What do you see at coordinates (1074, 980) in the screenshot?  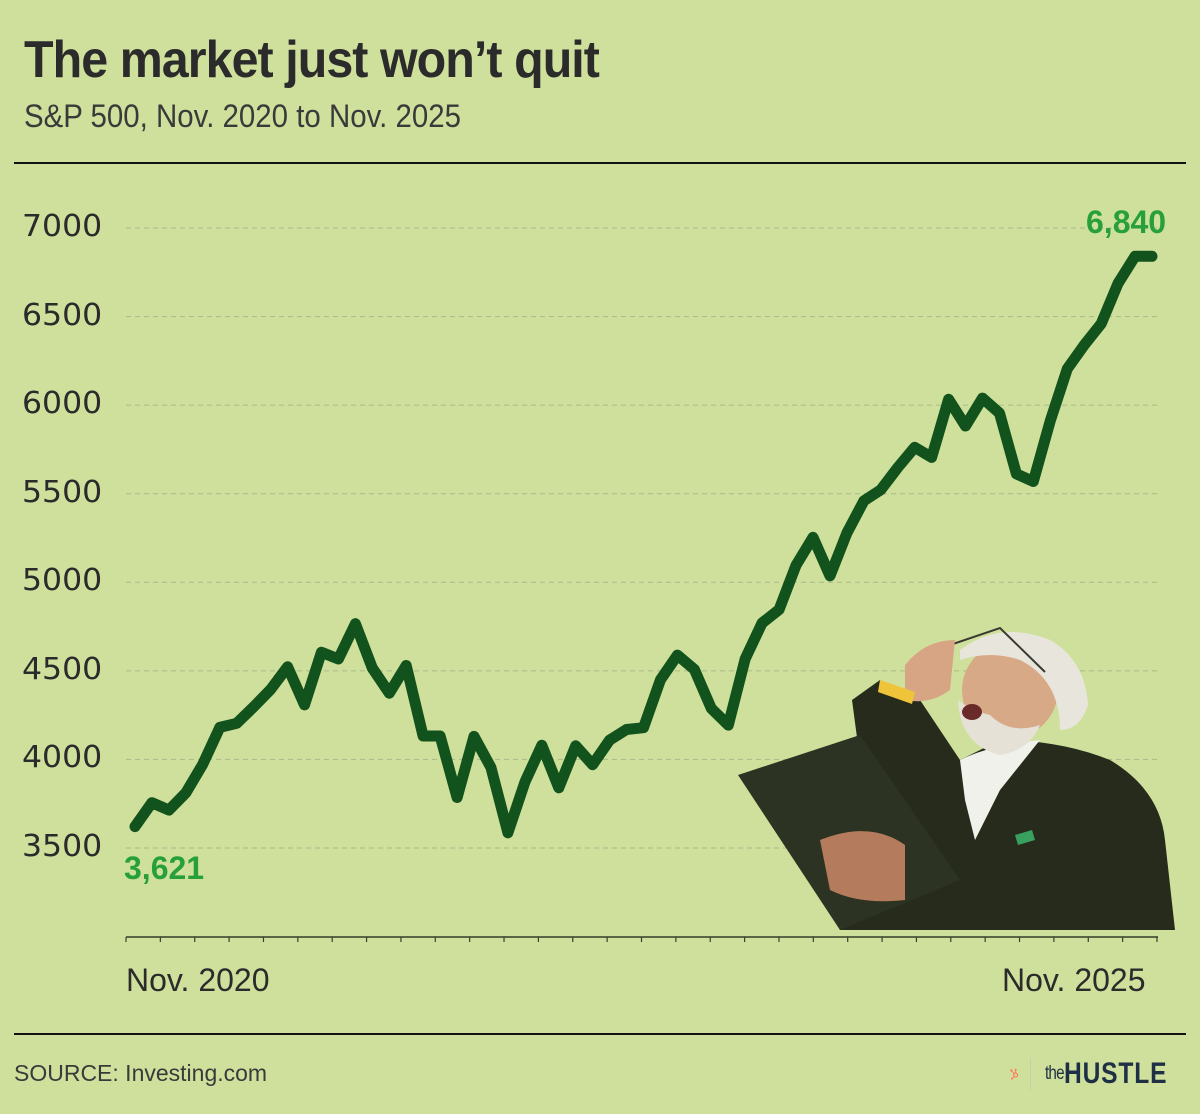 I see `x-end-label: Nov. 2025` at bounding box center [1074, 980].